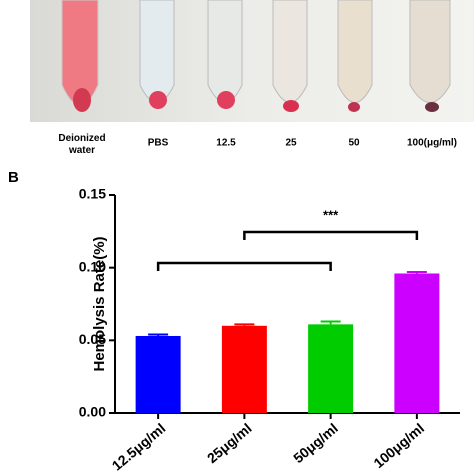  I want to click on y-tick-label: 0.10, so click(92, 266).